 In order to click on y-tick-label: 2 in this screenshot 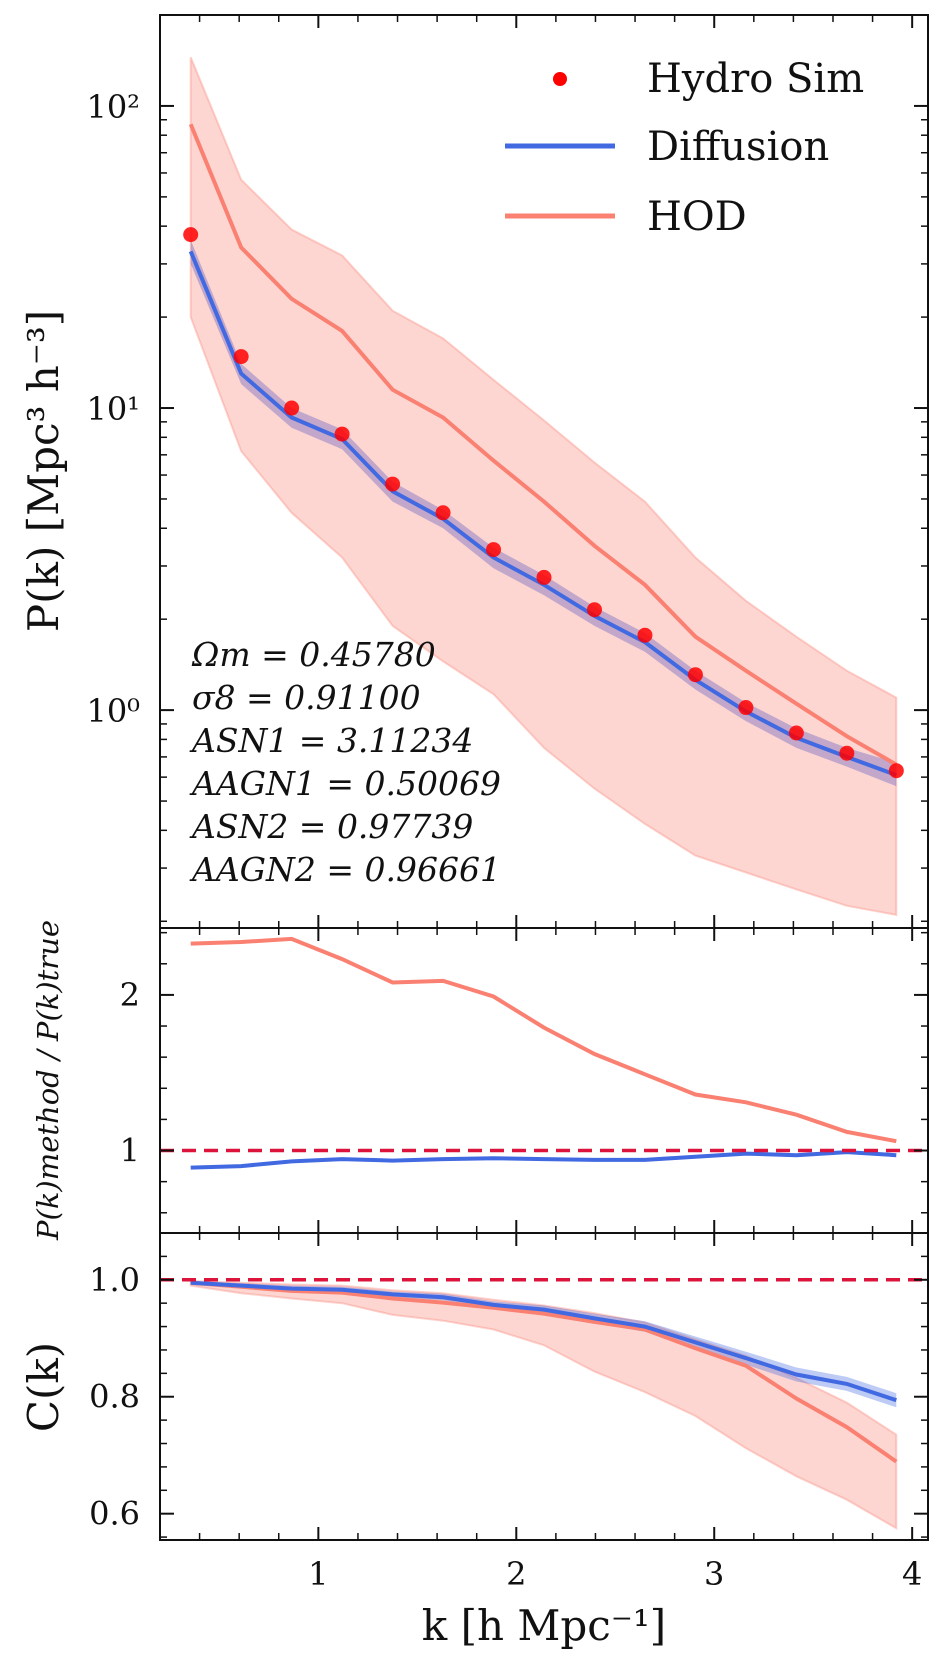, I will do `click(130, 995)`.